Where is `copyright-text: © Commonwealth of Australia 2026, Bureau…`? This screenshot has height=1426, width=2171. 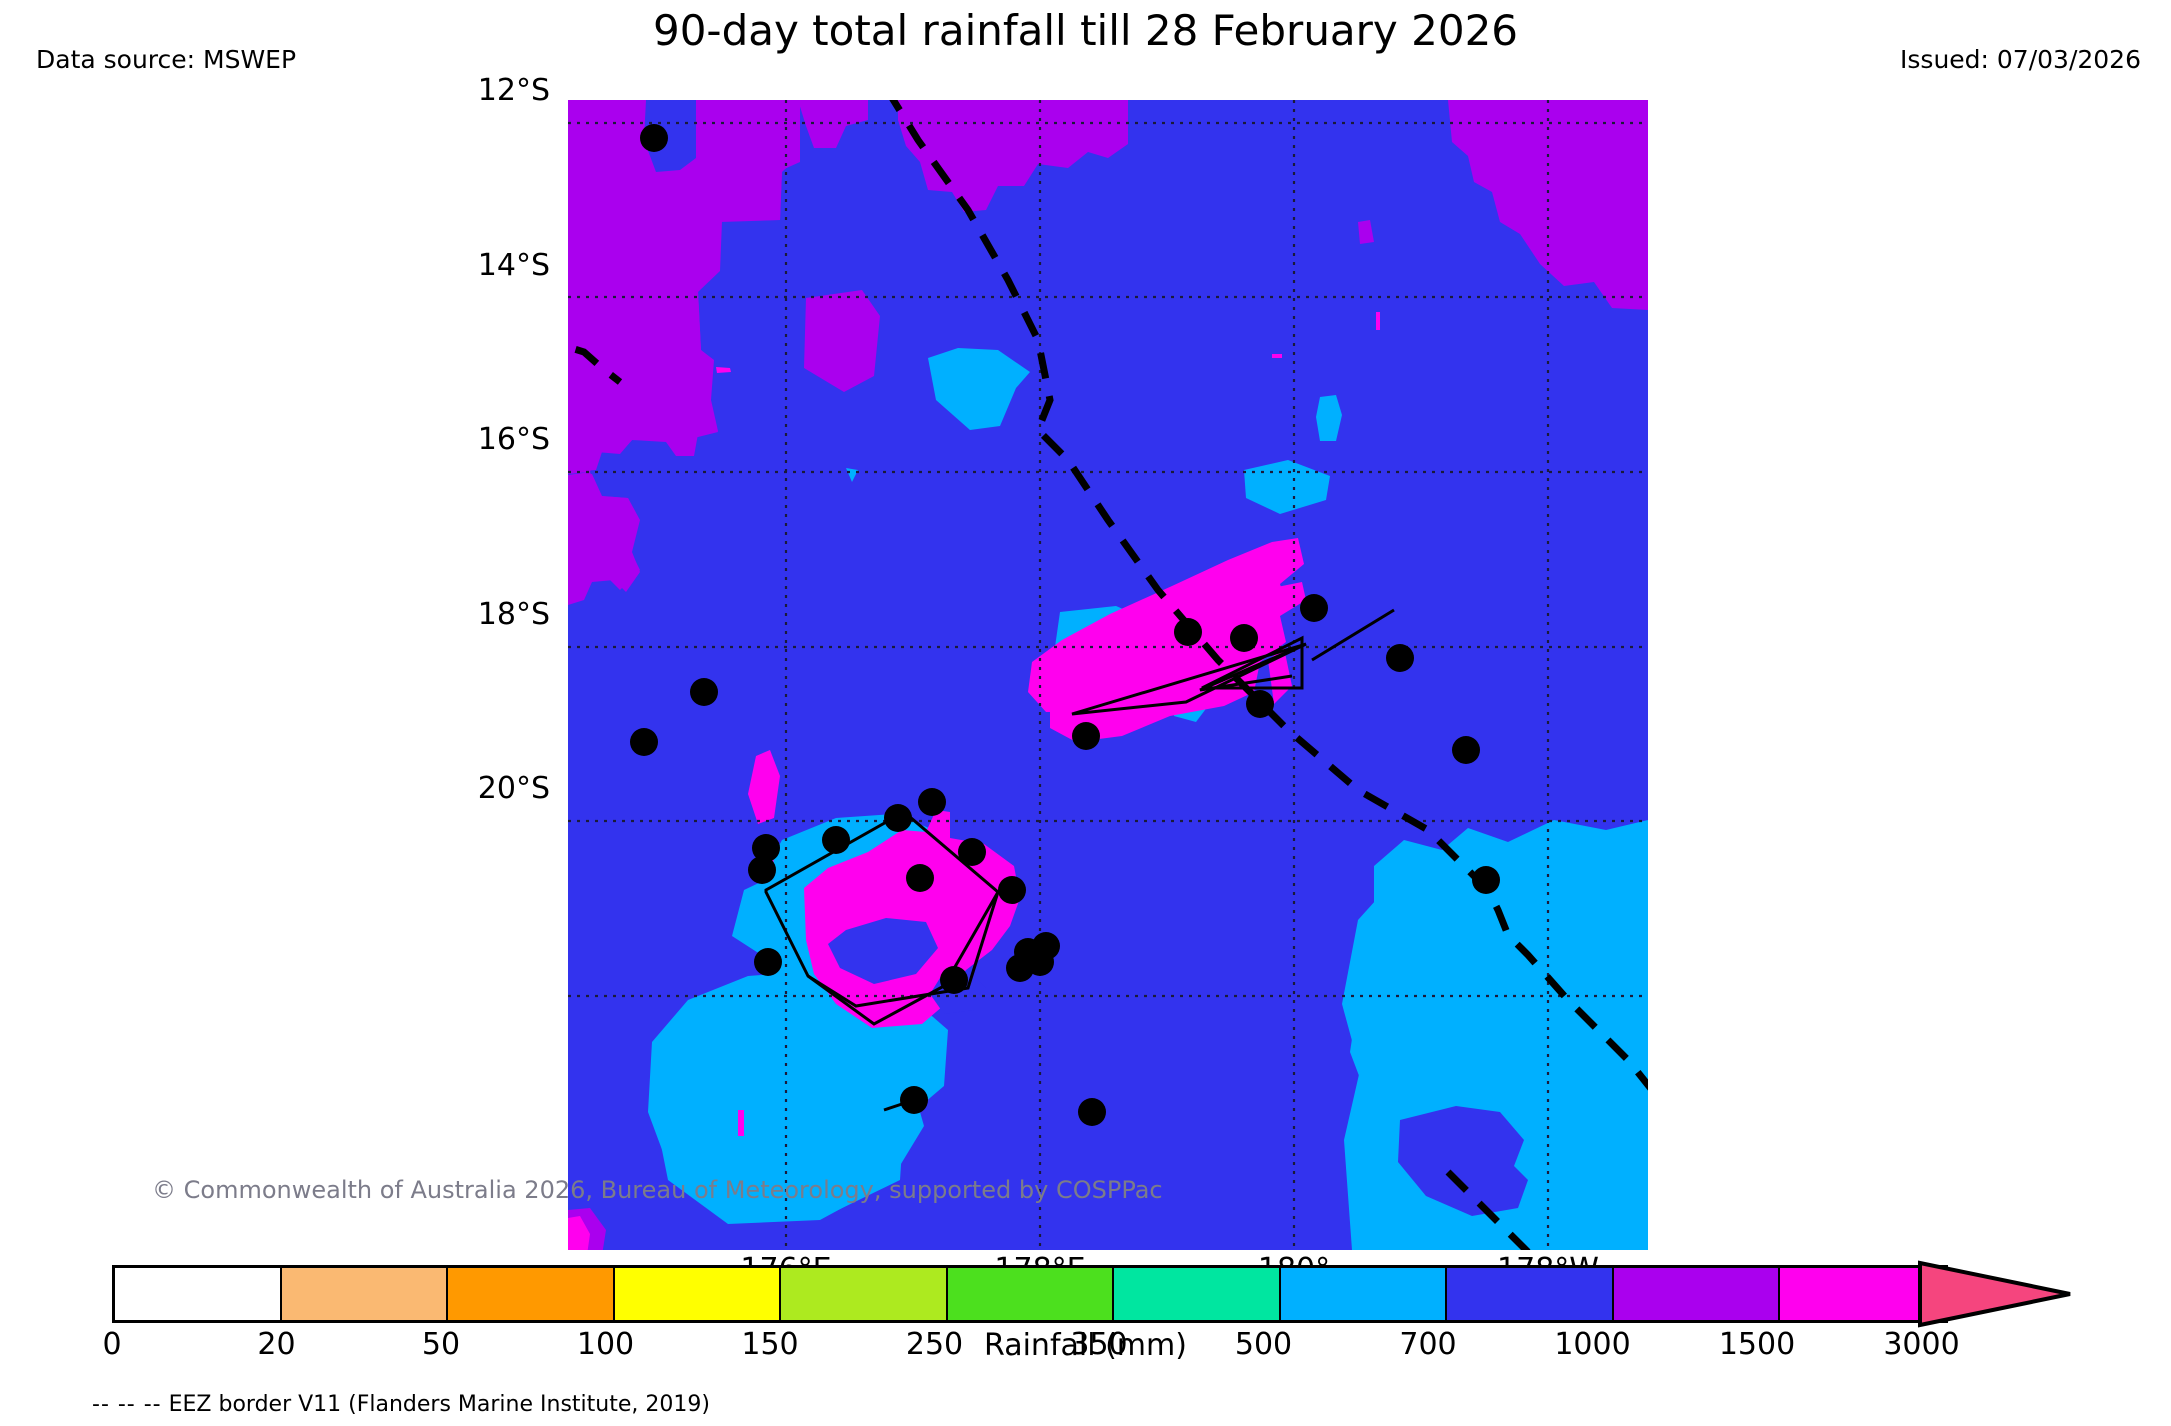 copyright-text: © Commonwealth of Australia 2026, Bureau… is located at coordinates (657, 1190).